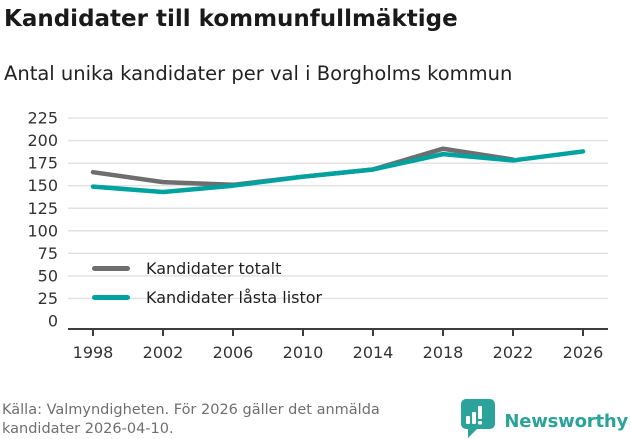  I want to click on brand-name: Newsworthy, so click(566, 421).